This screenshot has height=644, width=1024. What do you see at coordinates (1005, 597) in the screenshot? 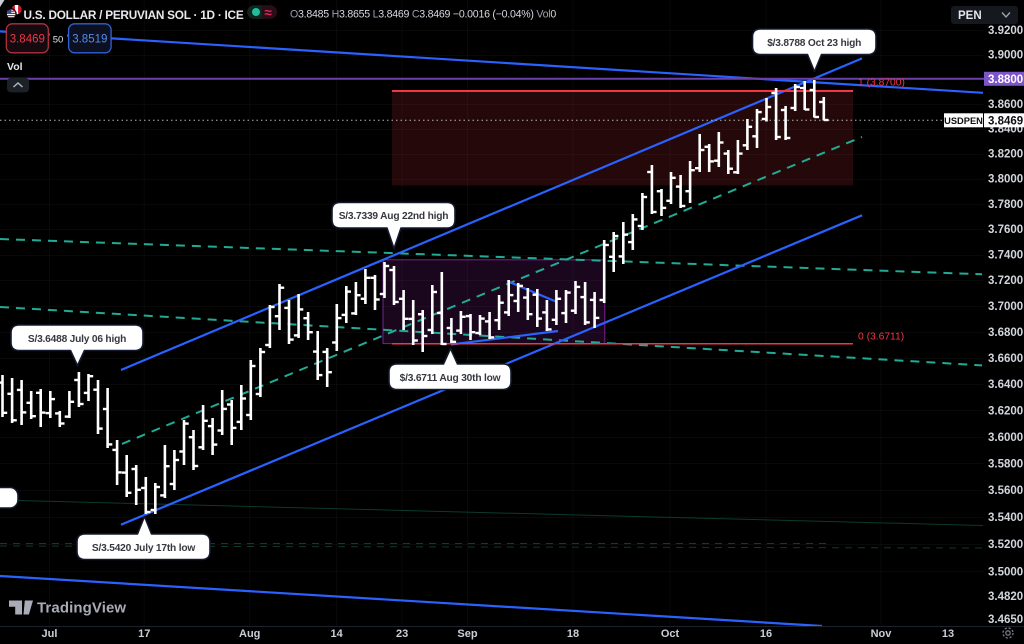
I see `svg-text: 3.4820` at bounding box center [1005, 597].